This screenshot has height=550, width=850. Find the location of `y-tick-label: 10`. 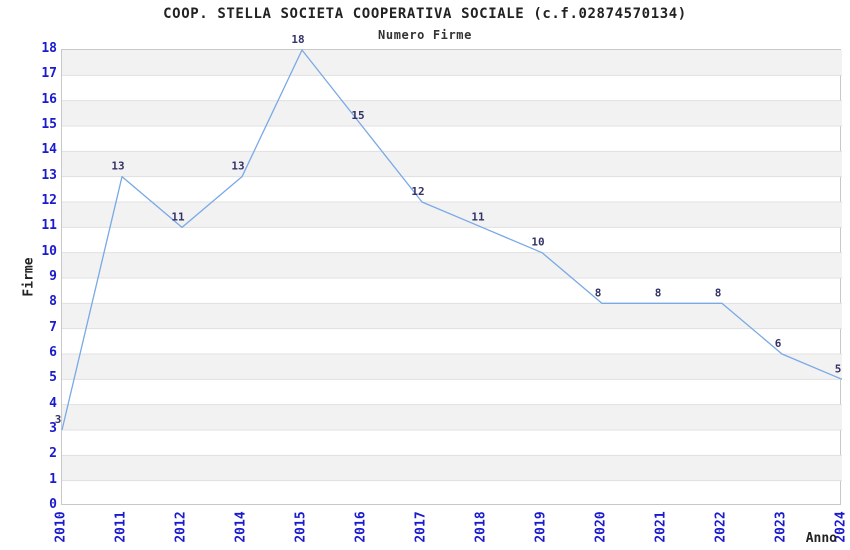

y-tick-label: 10 is located at coordinates (49, 251).